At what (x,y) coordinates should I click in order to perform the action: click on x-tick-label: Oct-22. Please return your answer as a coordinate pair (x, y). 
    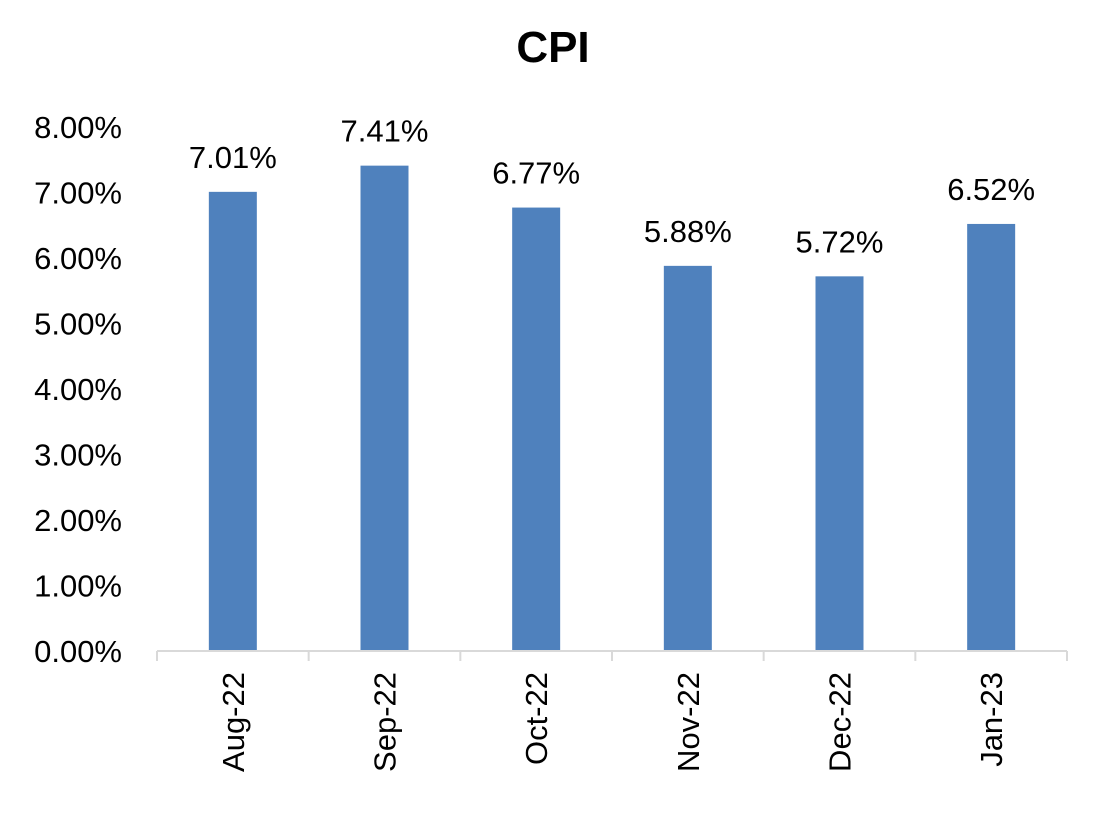
    Looking at the image, I should click on (536, 718).